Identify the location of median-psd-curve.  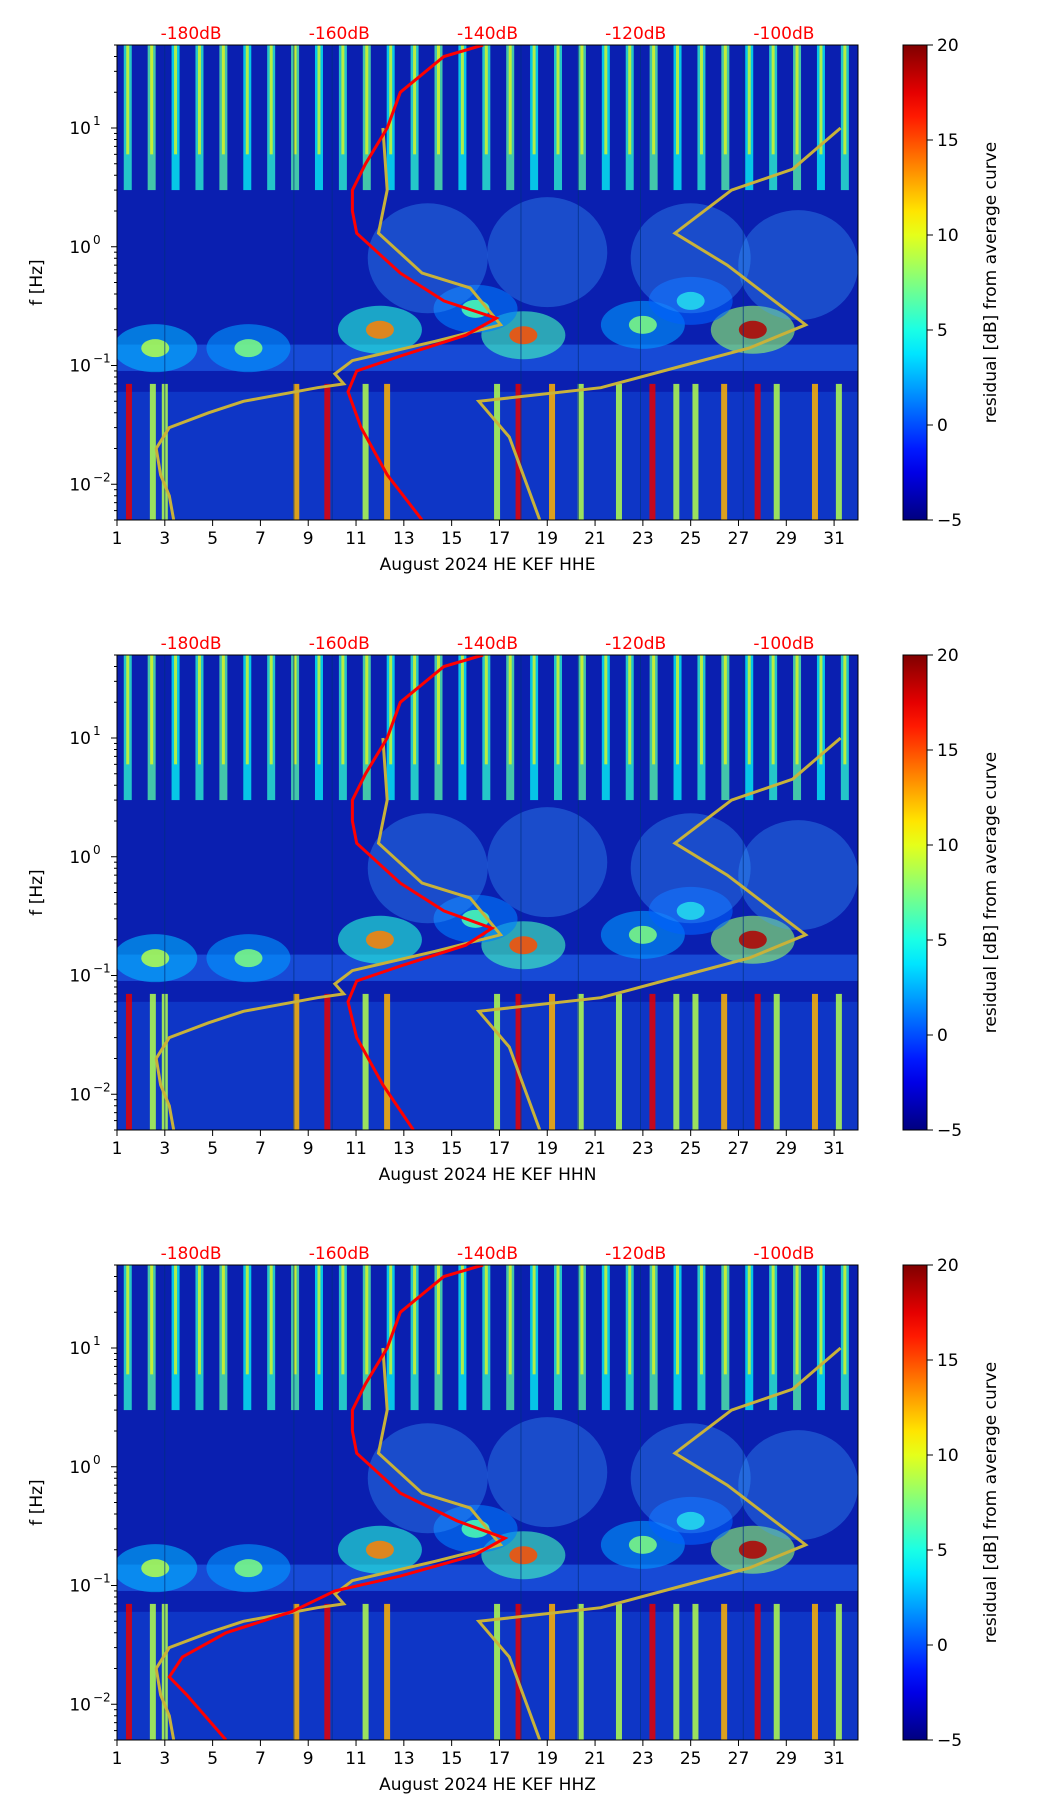
(338, 1502).